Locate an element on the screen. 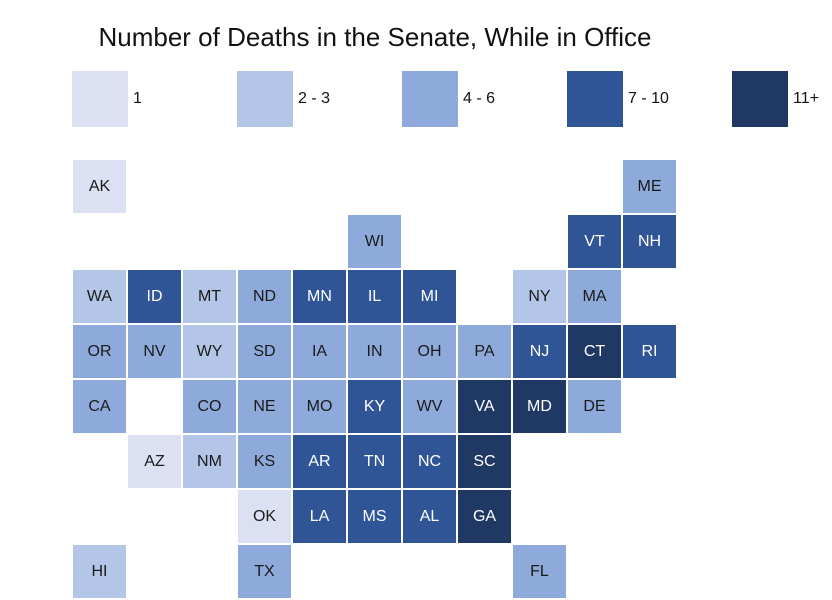  state-tile-az: AZ is located at coordinates (154, 461).